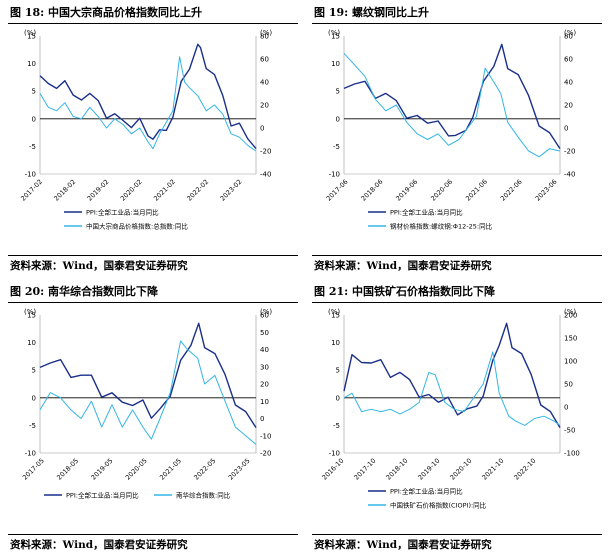 The image size is (612, 557). Describe the element at coordinates (546, 190) in the screenshot. I see `x-tick-label: 2023-06` at that location.